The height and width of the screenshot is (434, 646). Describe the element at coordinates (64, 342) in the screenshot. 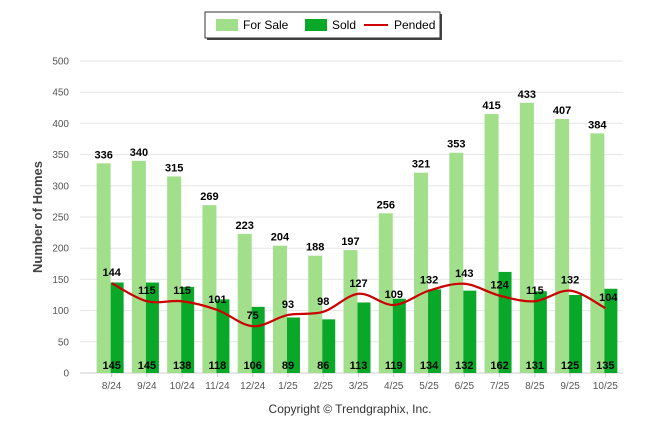

I see `y-tick-label: 50` at that location.